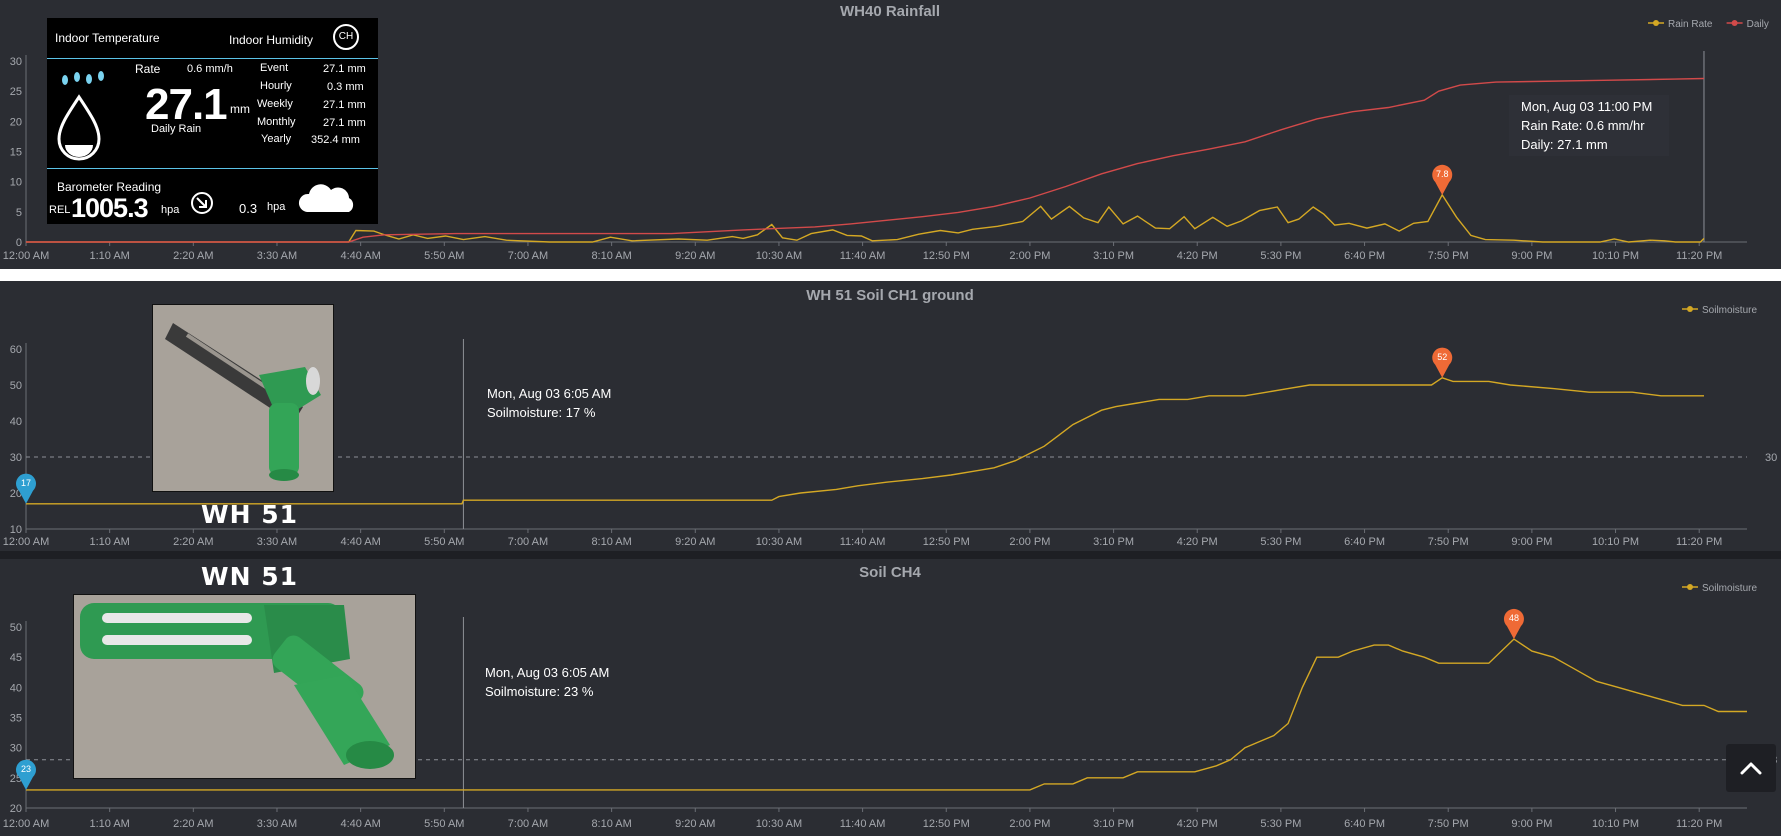 The width and height of the screenshot is (1781, 836). Describe the element at coordinates (890, 275) in the screenshot. I see `panel-separator` at that location.